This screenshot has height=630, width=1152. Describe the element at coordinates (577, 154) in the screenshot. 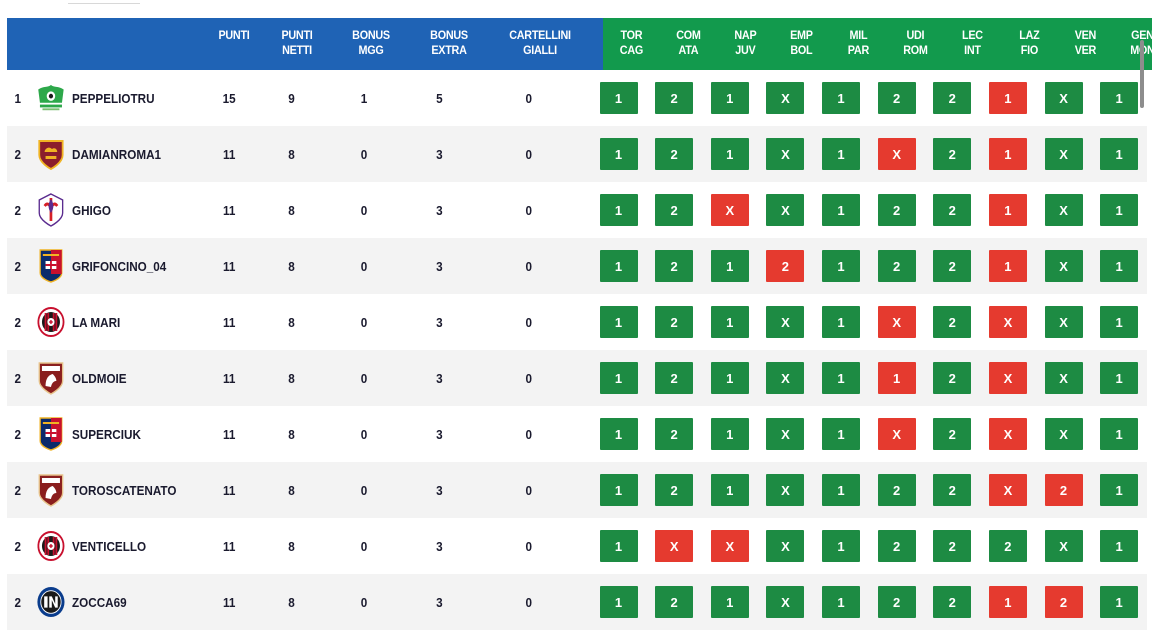

I see `table-row: 2 DAMIANROMA1 11 8 0 3 0 1 2 1 X 1 X 2 1 X 1` at that location.